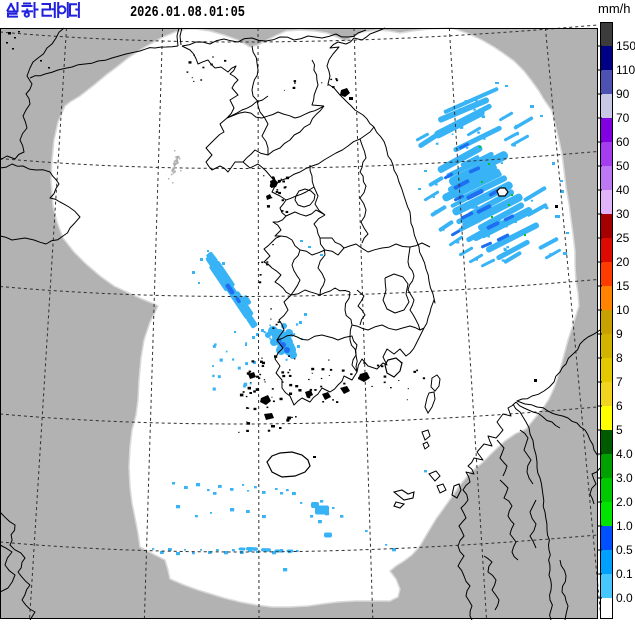  Describe the element at coordinates (625, 70) in the screenshot. I see `svg-text: 110` at that location.